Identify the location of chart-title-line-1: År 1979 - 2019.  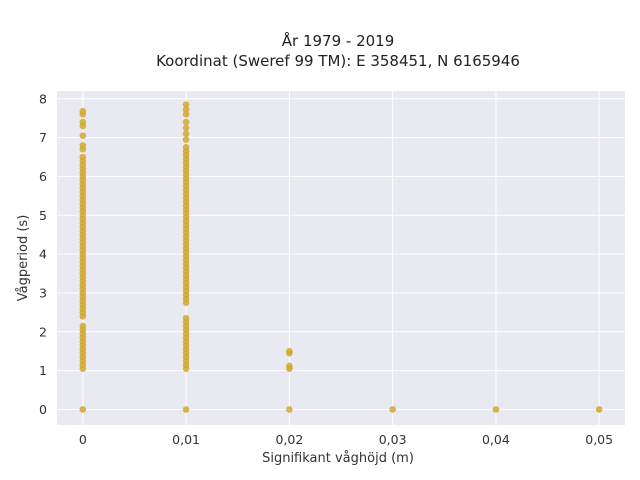
(338, 40).